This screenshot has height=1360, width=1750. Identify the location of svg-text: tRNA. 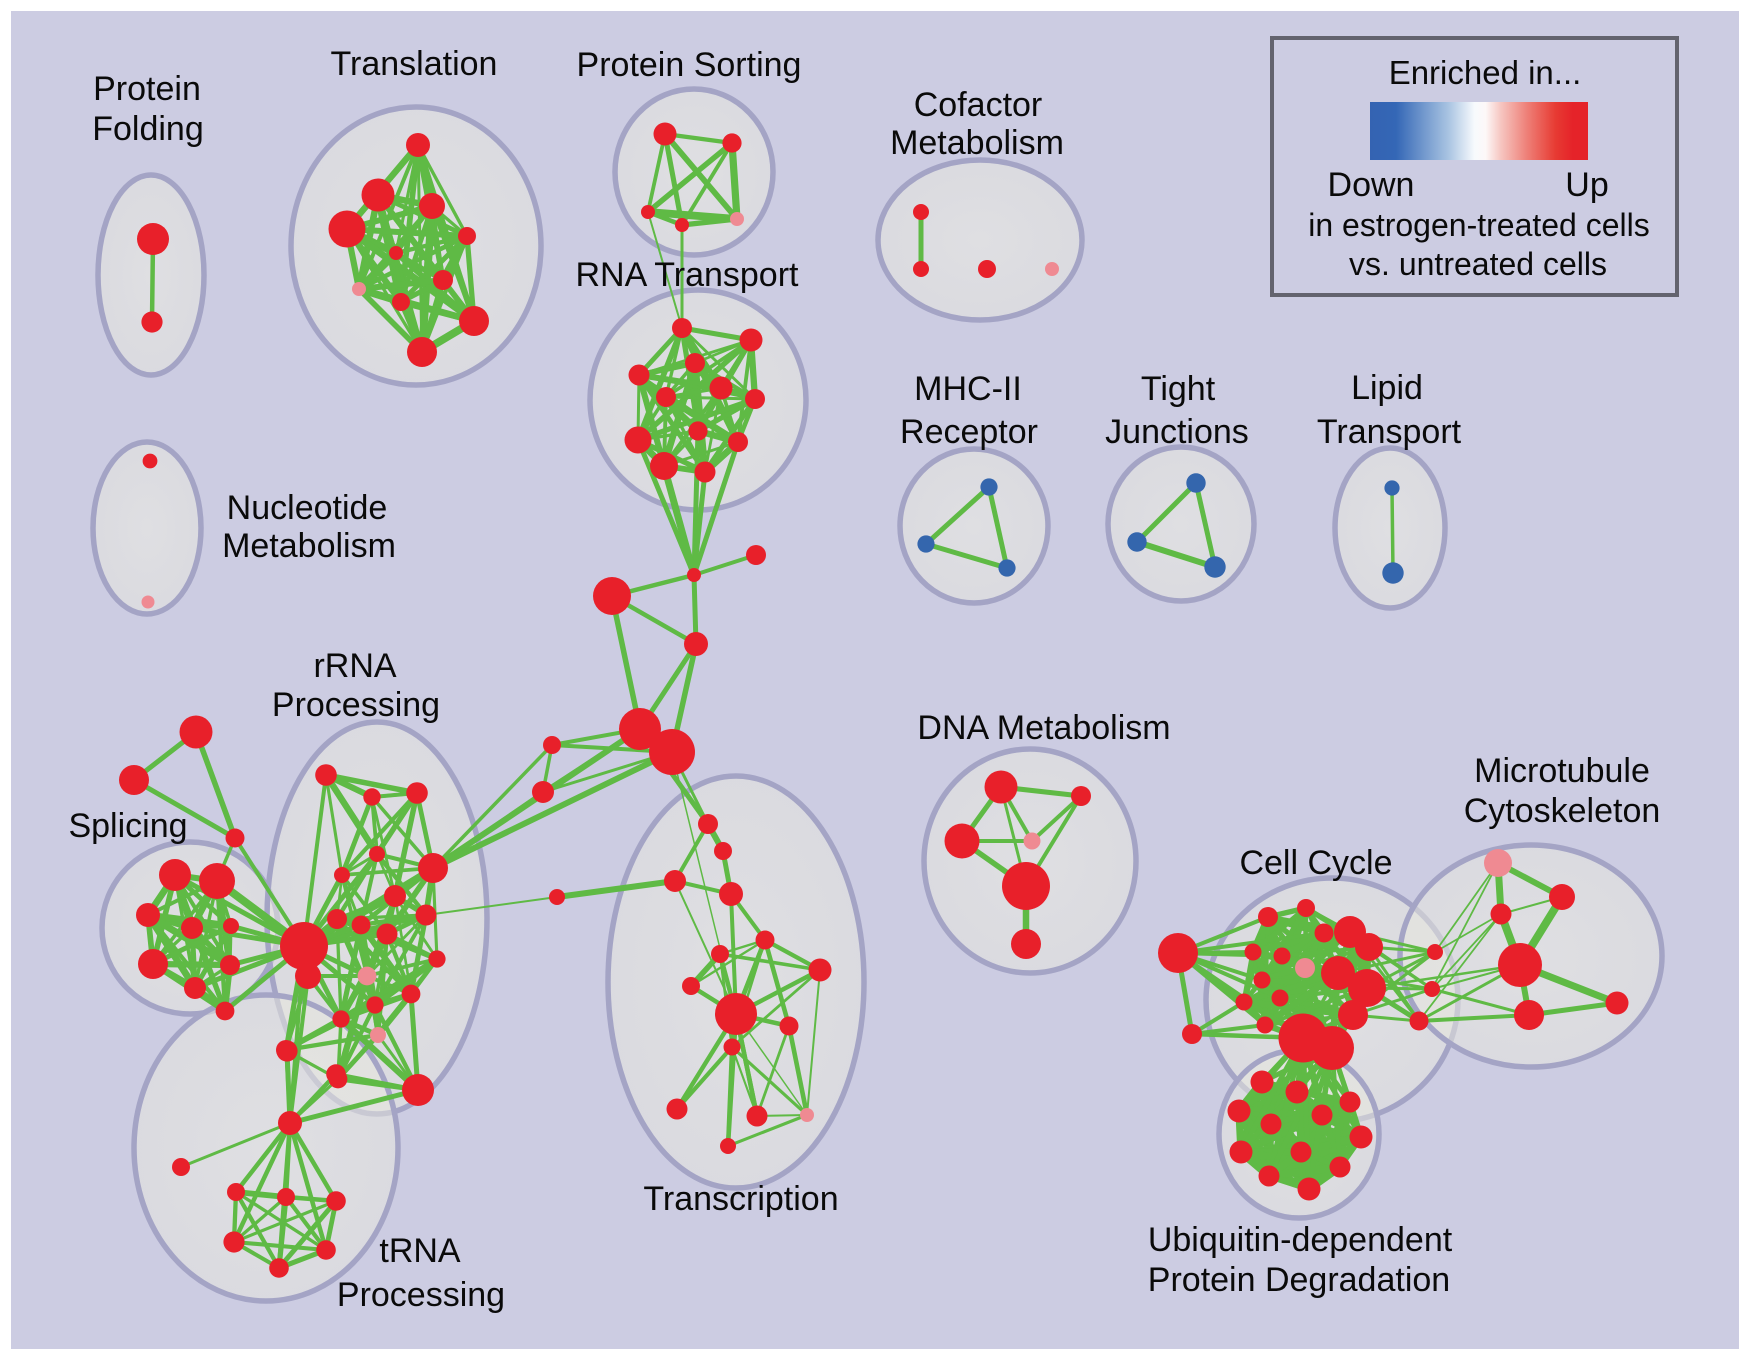
(420, 1251).